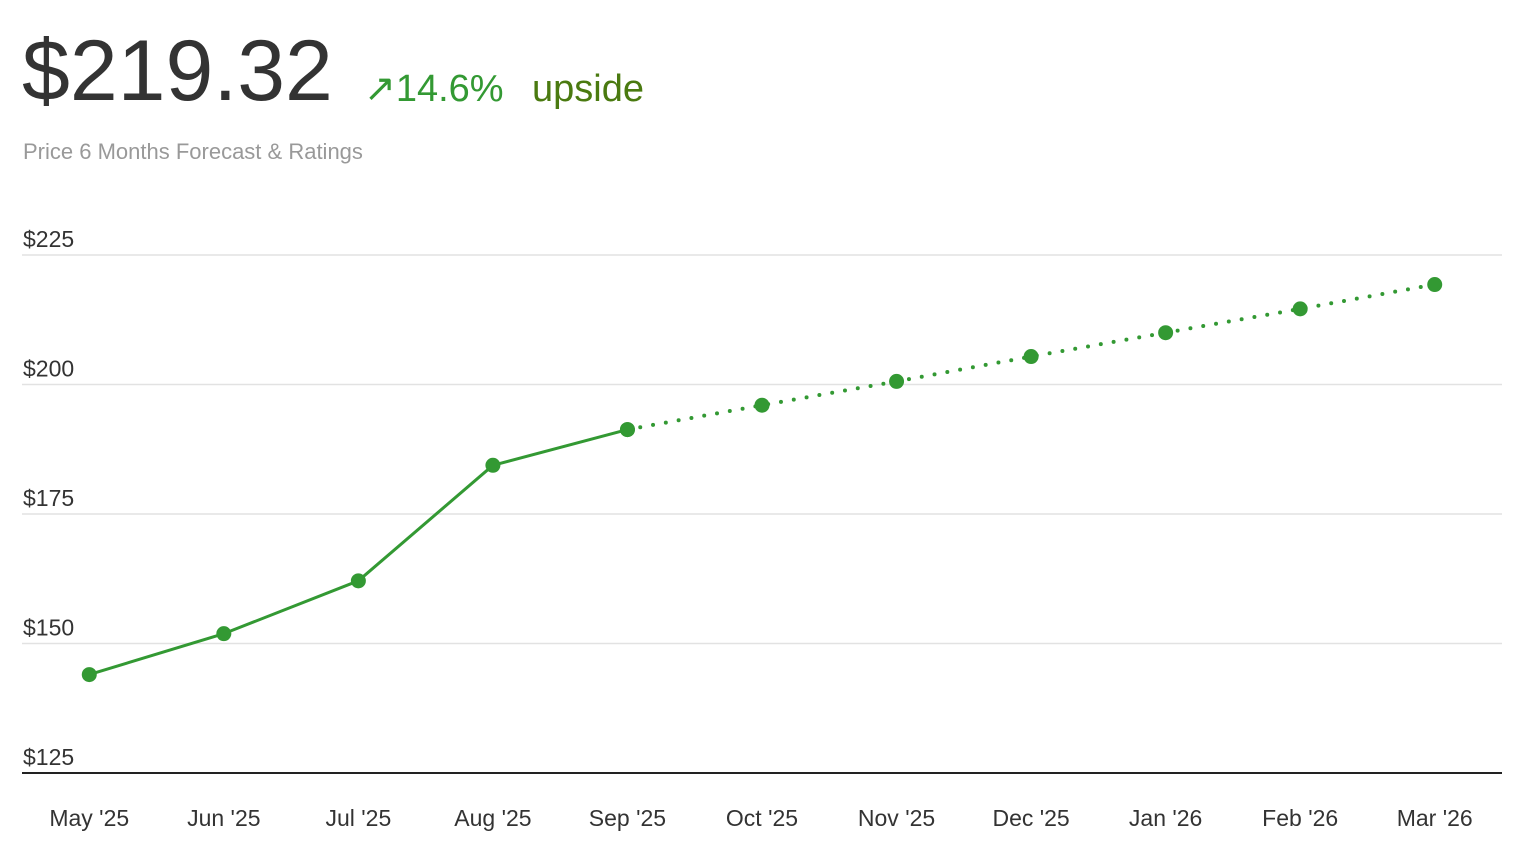 The image size is (1538, 861). I want to click on x-tick-label: Mar '26, so click(1435, 818).